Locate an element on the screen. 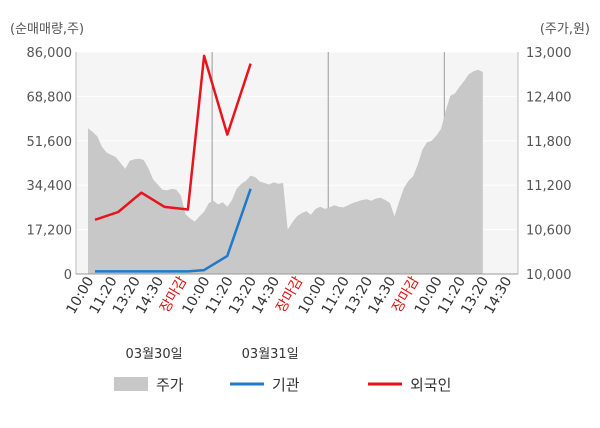 The image size is (600, 428). date-label: 03월30일 is located at coordinates (154, 354).